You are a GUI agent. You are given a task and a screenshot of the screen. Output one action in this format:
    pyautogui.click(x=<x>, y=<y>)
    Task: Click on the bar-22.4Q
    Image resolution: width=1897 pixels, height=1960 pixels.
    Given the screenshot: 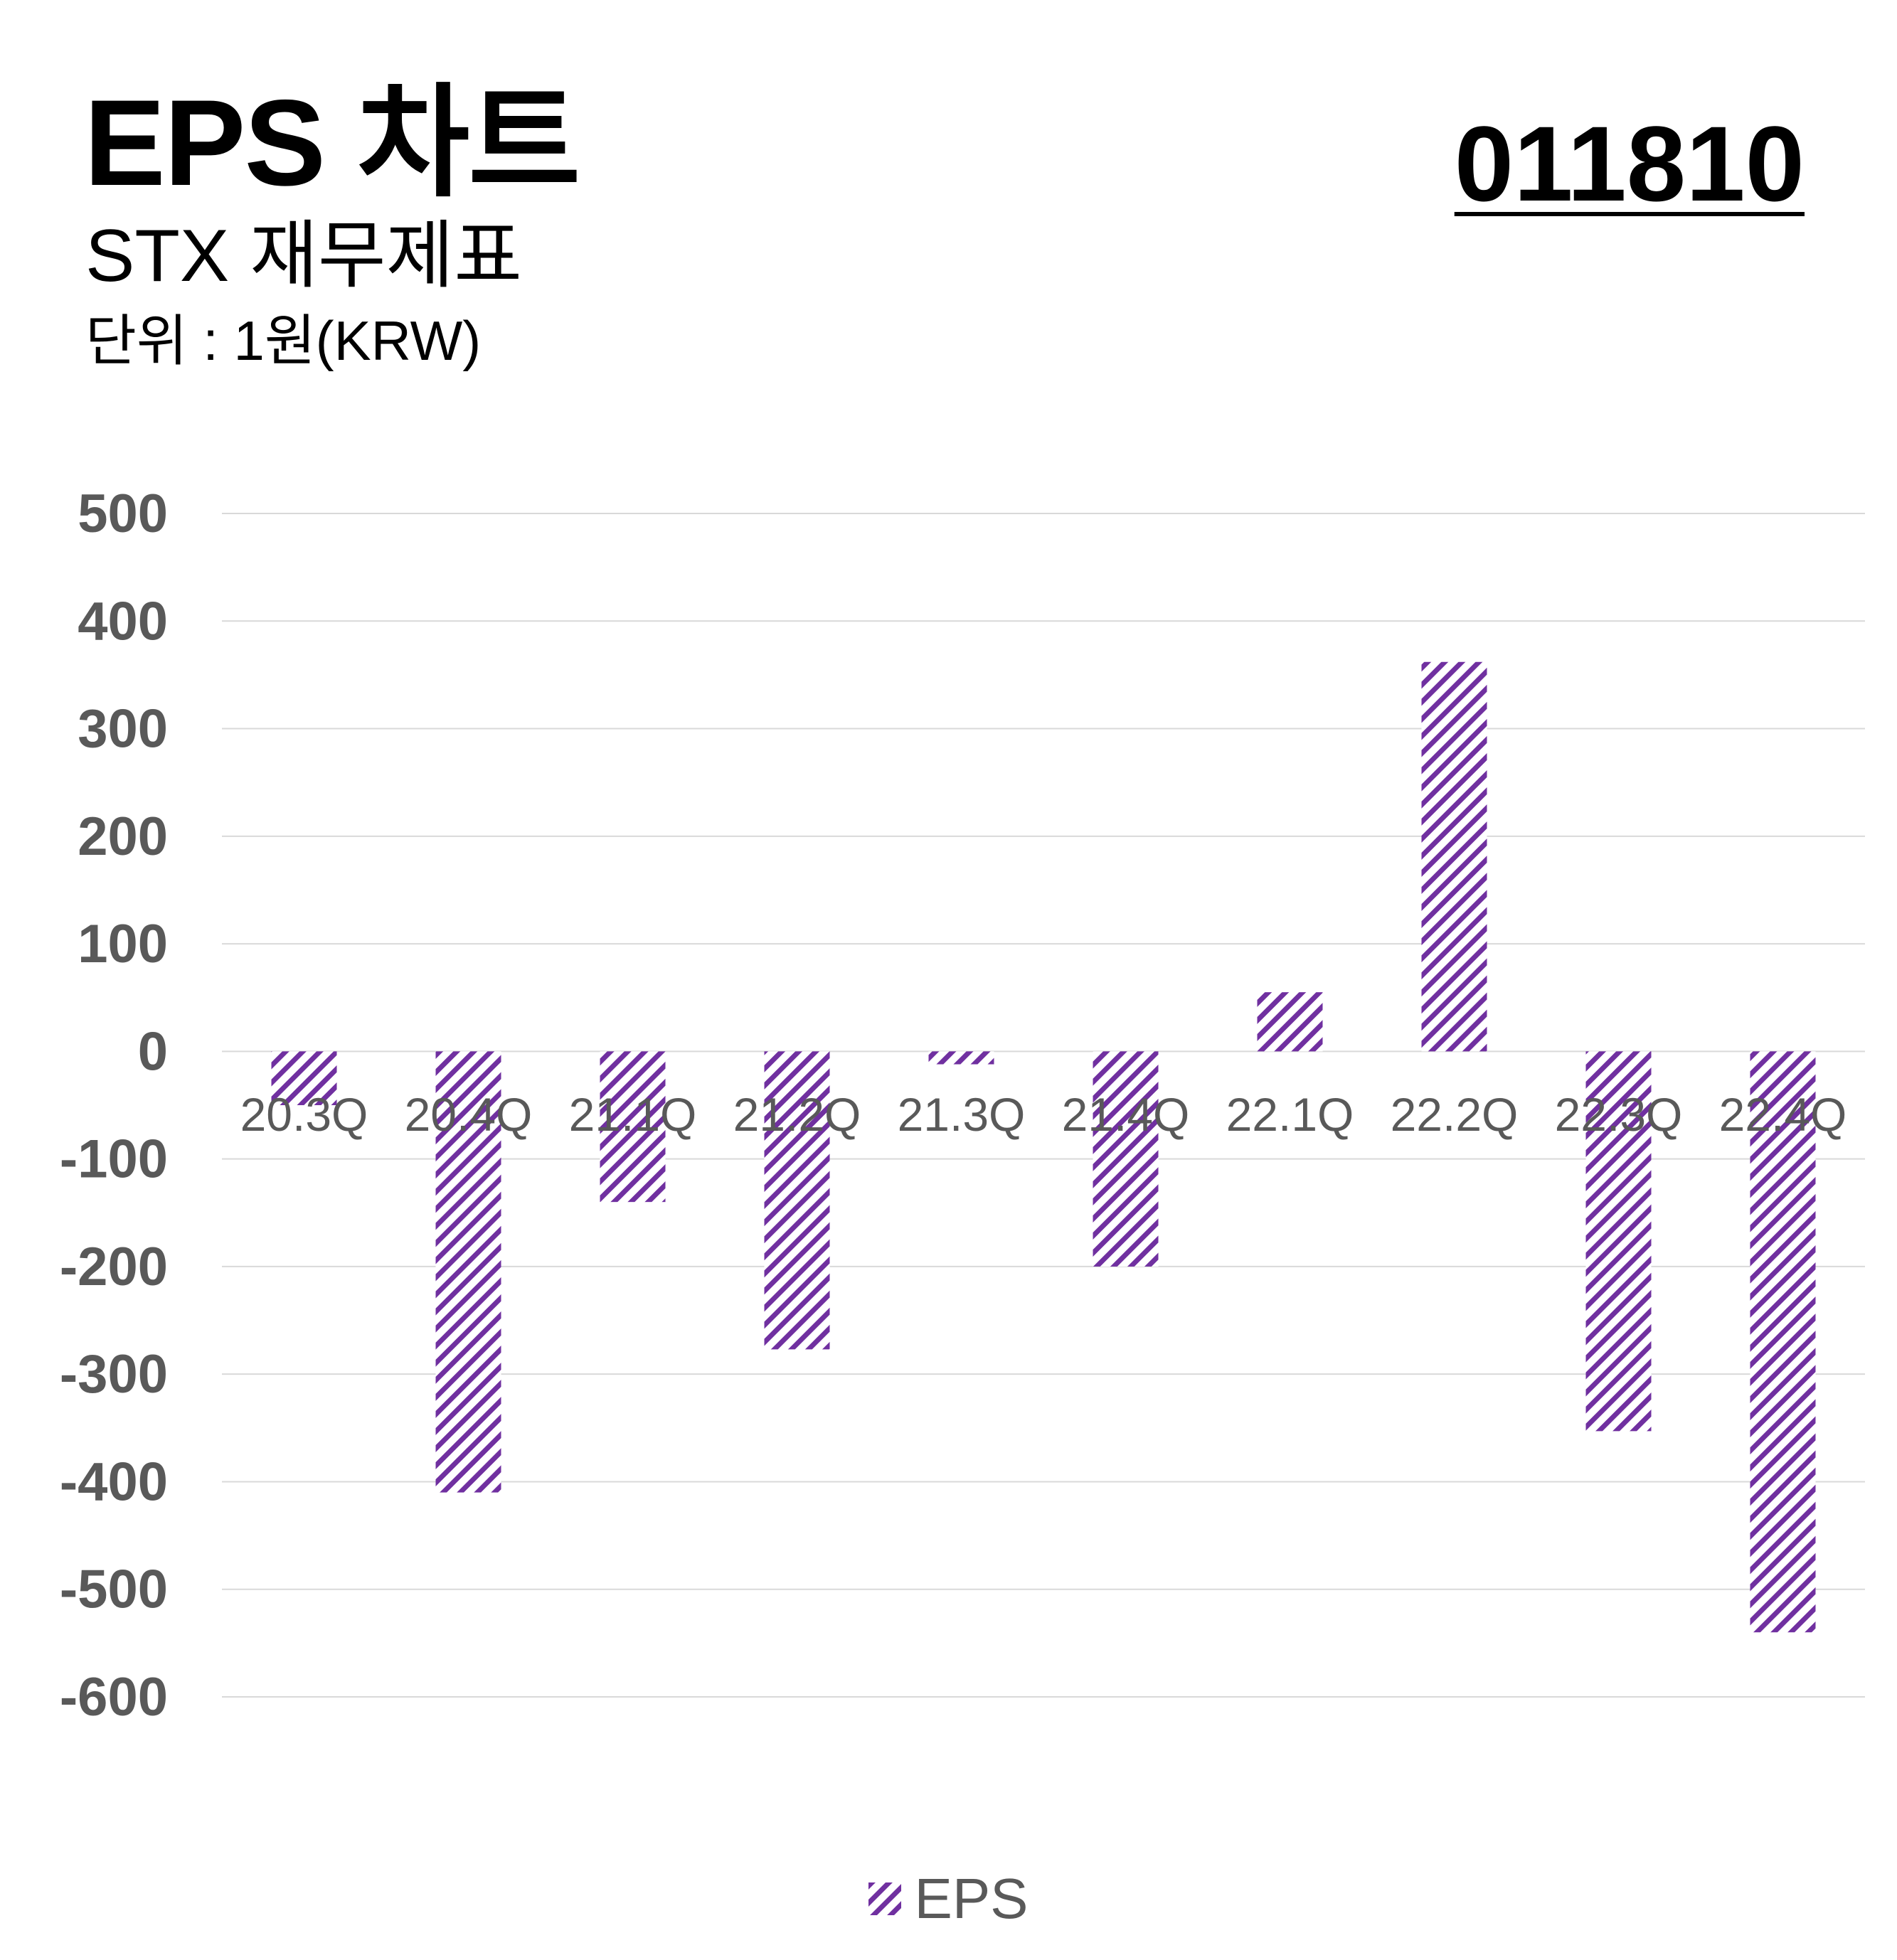 What is the action you would take?
    pyautogui.click(x=1783, y=1342)
    